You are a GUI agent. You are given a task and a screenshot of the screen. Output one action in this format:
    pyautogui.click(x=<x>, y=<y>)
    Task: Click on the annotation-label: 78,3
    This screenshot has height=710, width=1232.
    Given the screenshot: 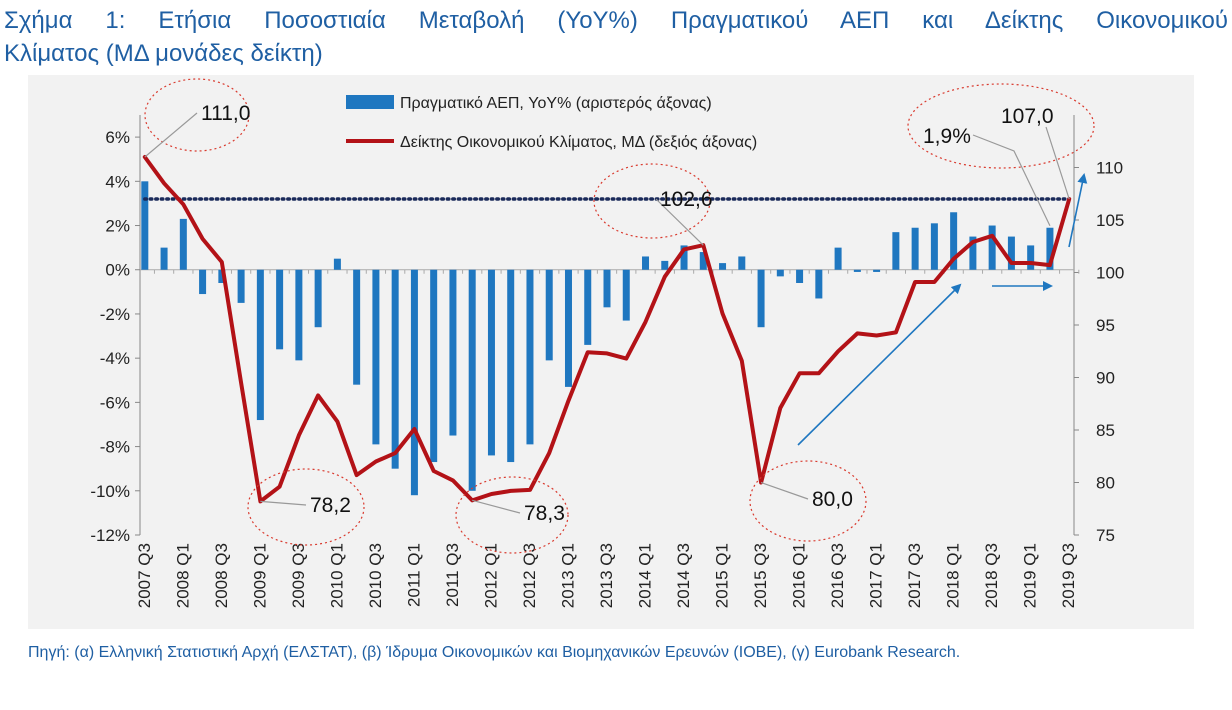 What is the action you would take?
    pyautogui.click(x=544, y=513)
    